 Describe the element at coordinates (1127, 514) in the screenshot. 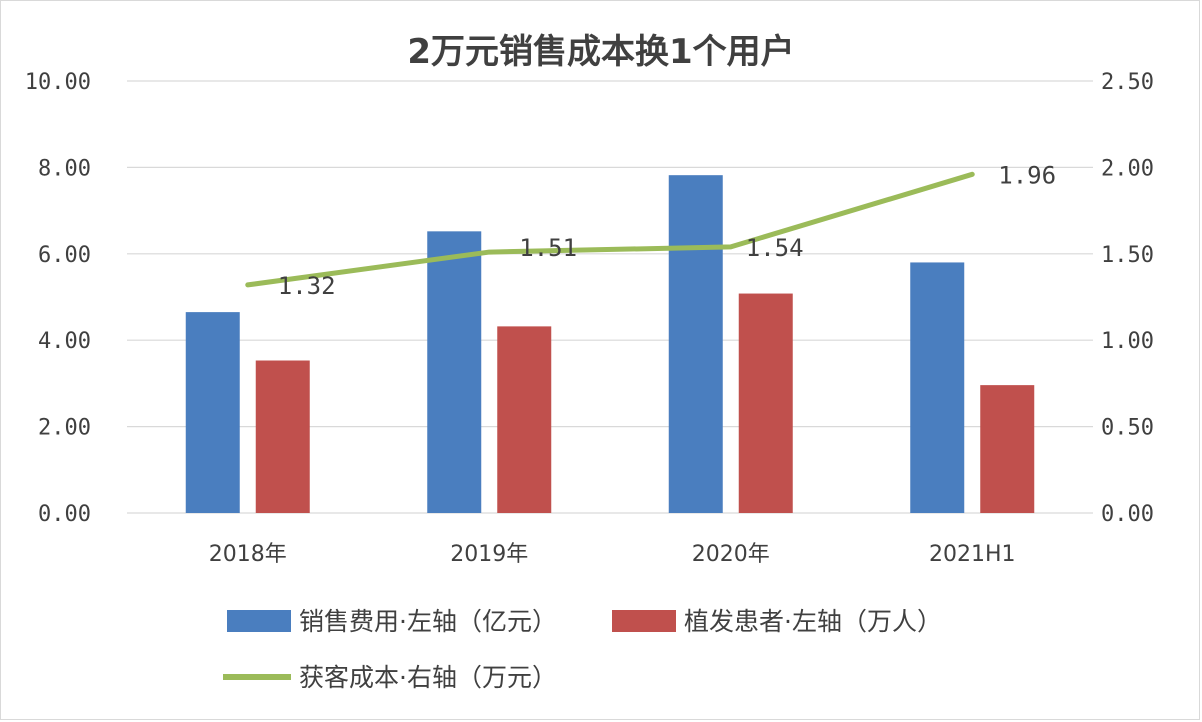

I see `right-tick-label: 0.00` at that location.